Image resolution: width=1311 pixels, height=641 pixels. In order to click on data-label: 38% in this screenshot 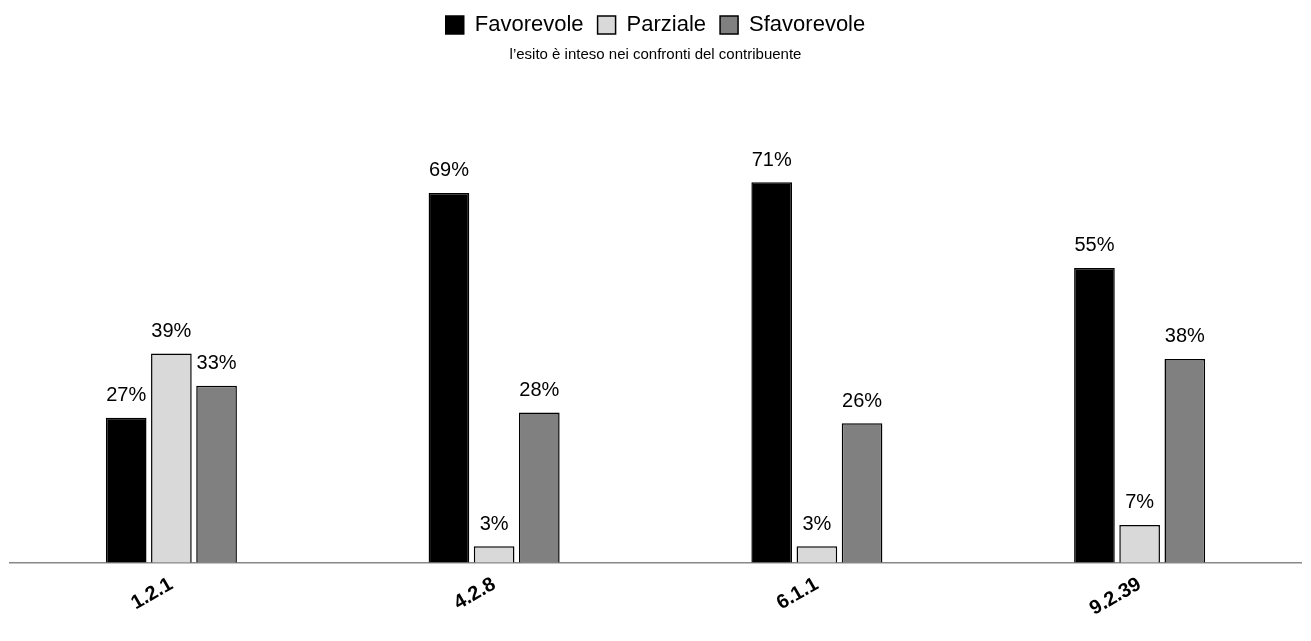, I will do `click(1185, 335)`.